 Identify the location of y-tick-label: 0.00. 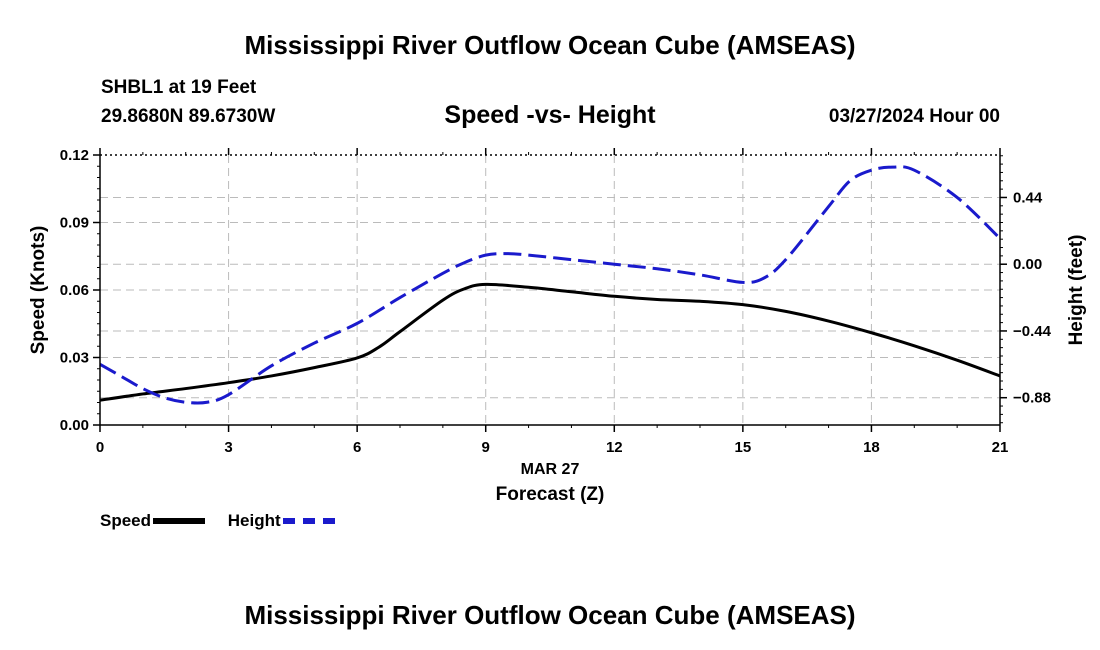
(74, 425).